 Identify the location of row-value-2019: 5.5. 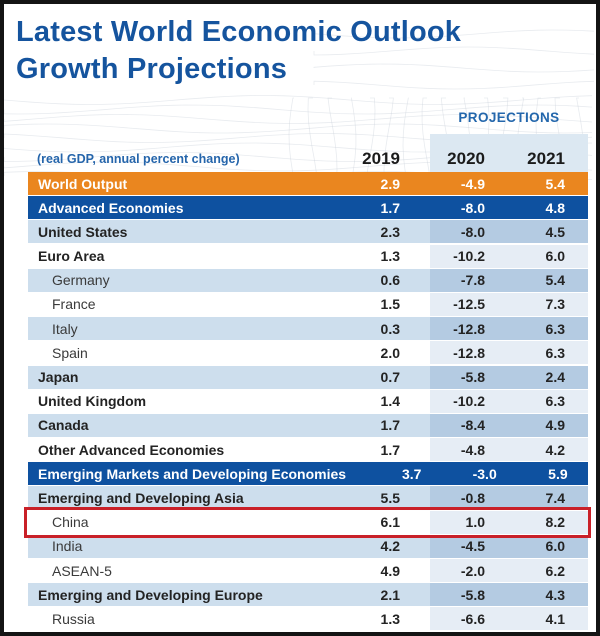
(390, 497).